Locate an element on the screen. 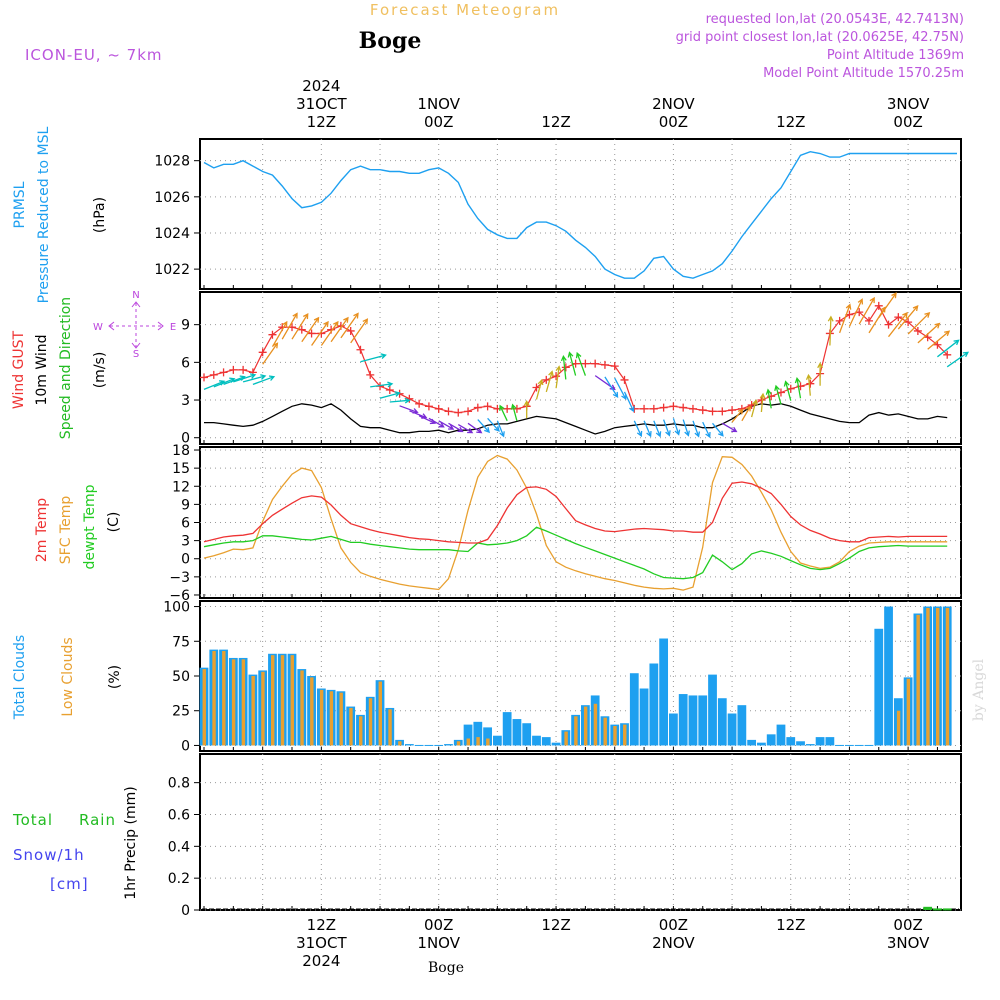 The width and height of the screenshot is (1000, 1000). temp-unit-label: (C) is located at coordinates (114, 522).